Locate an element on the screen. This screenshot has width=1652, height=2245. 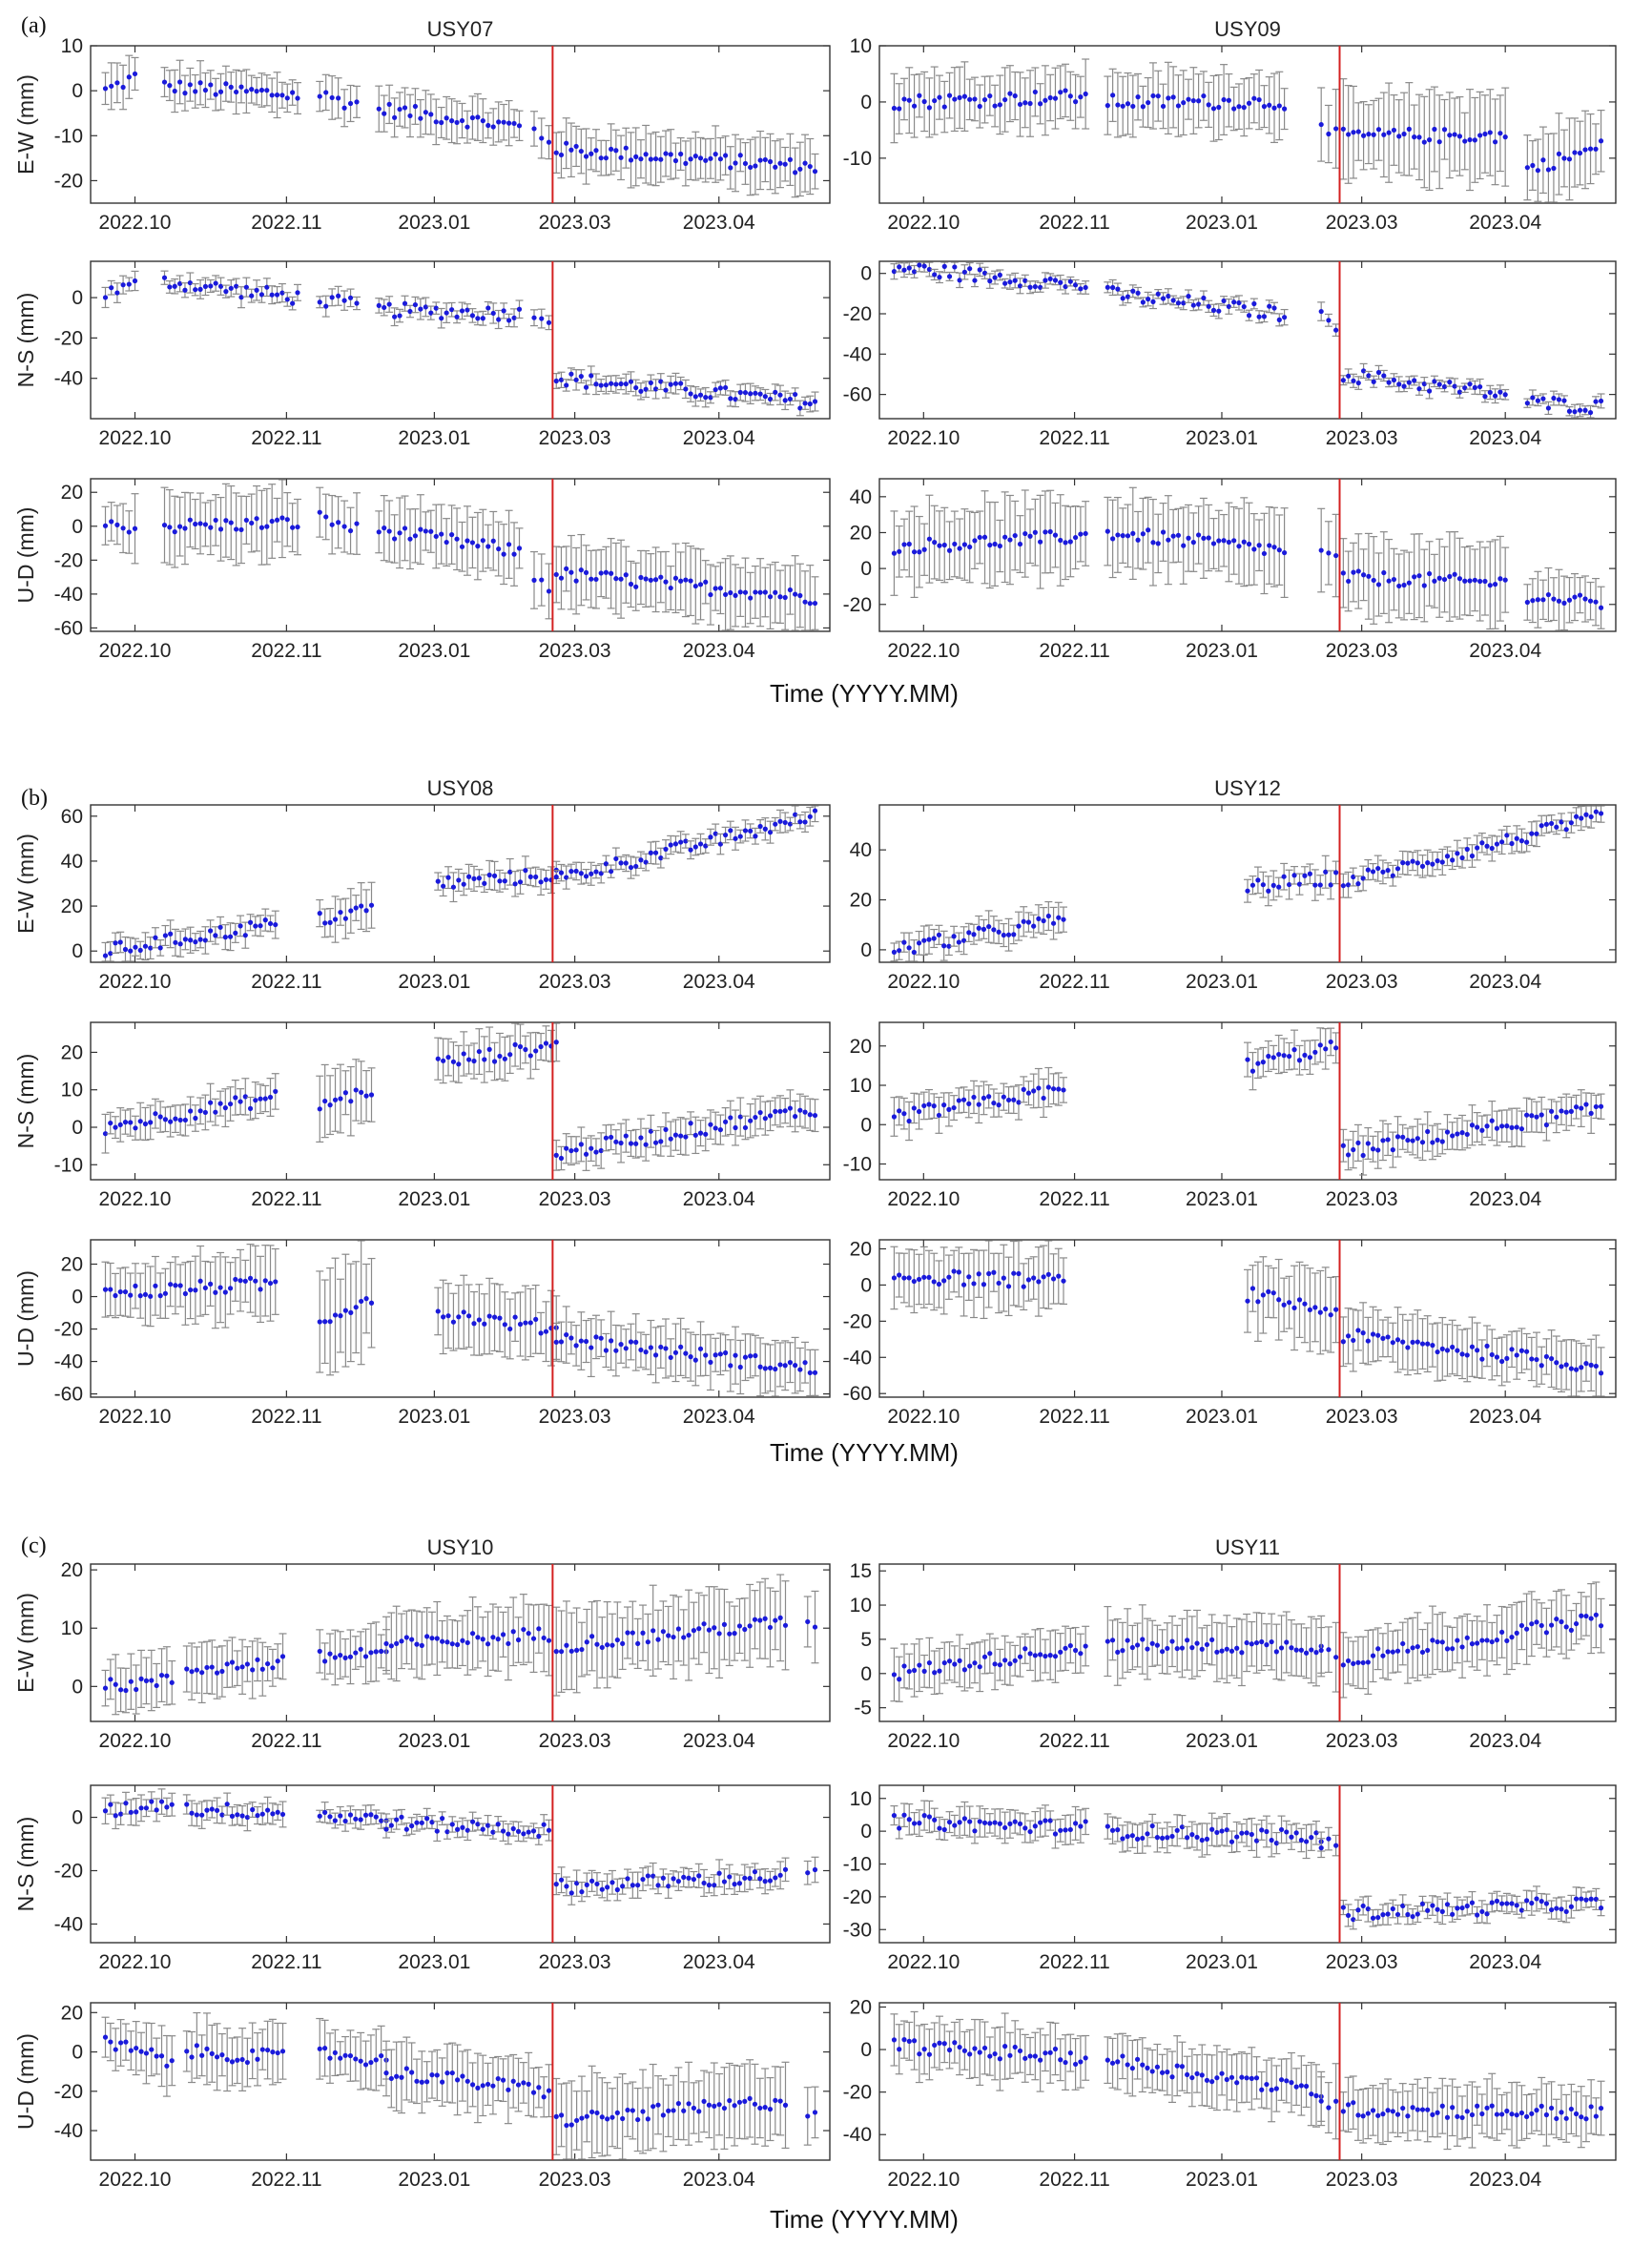
x-tick-label: 2023.03 is located at coordinates (575, 651).